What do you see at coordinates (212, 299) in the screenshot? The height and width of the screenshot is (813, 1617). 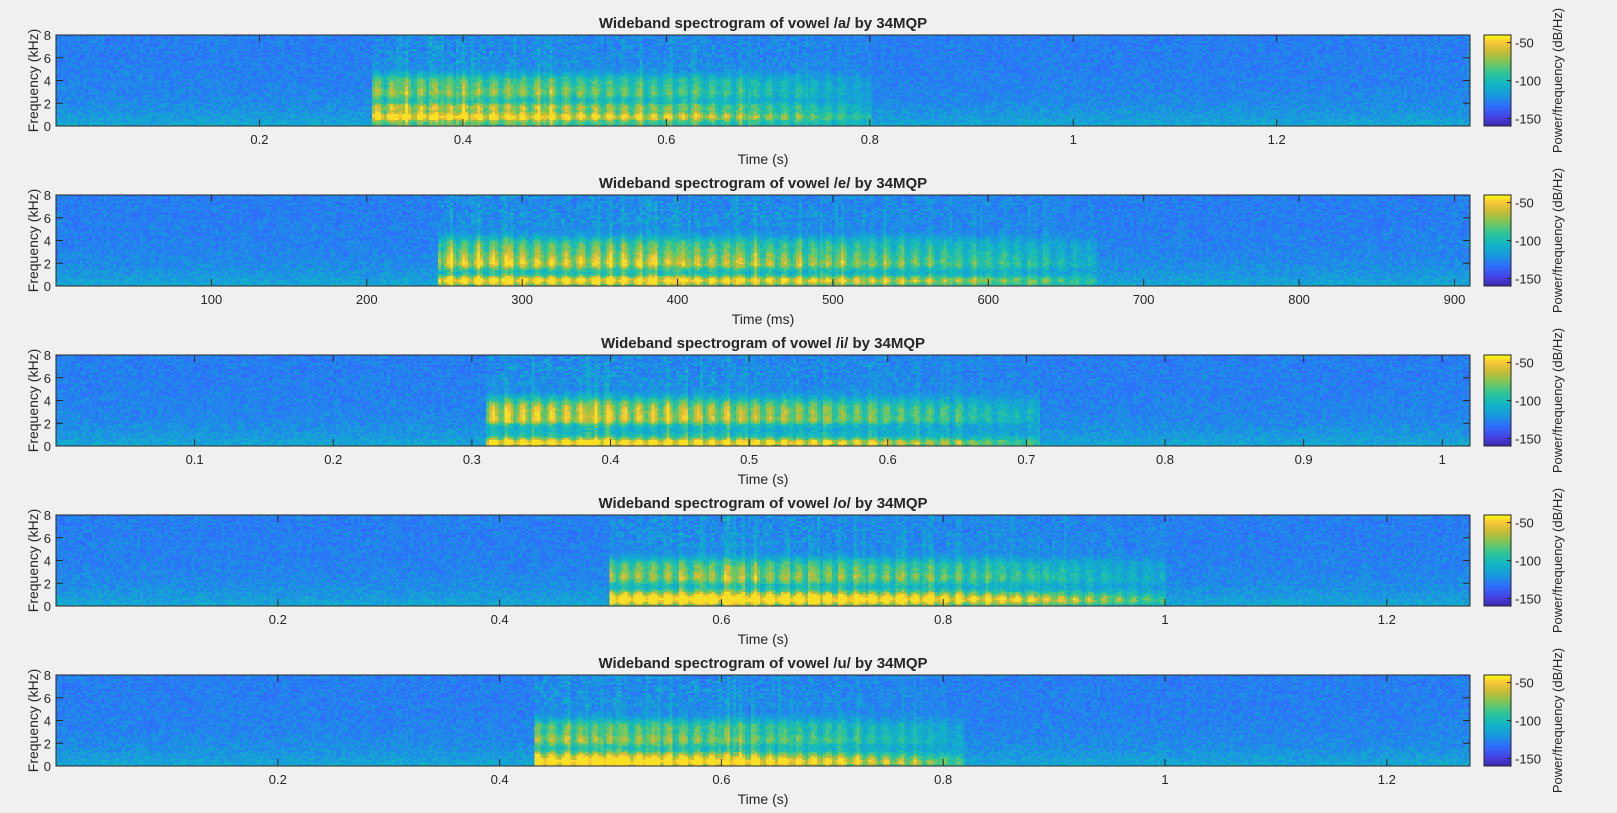 I see `x-tick-label: 100` at bounding box center [212, 299].